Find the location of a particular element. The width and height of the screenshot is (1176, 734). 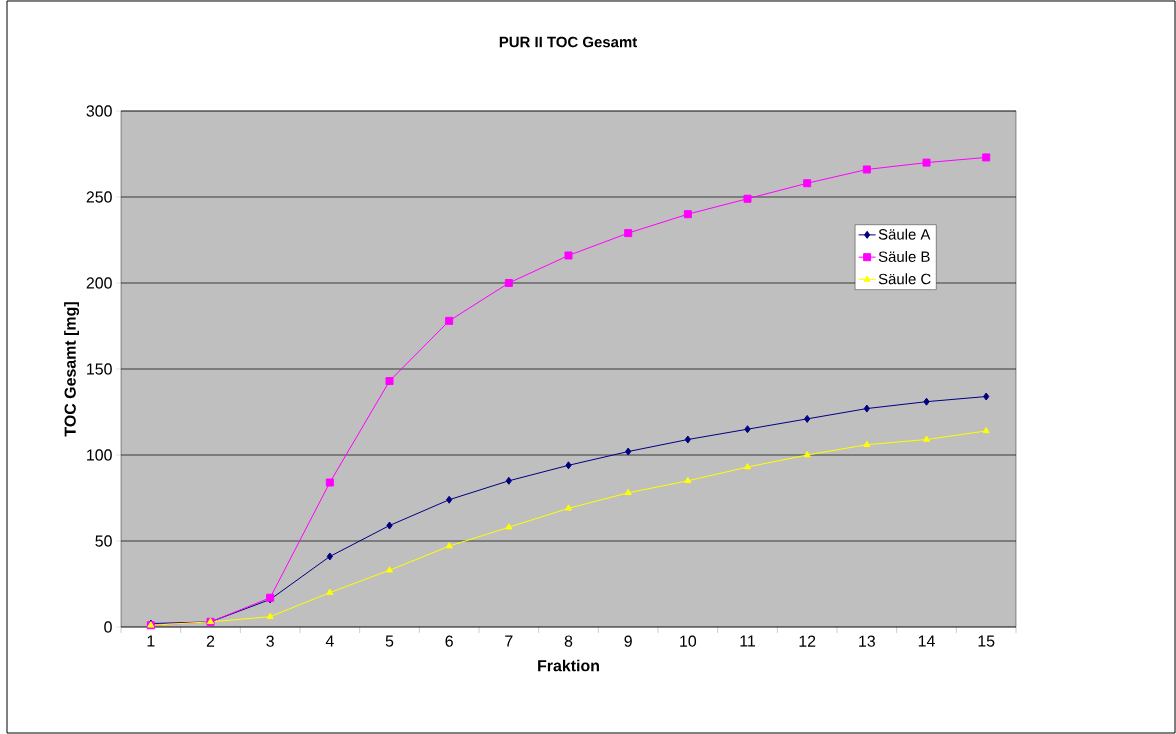

x-tick-label: 4 is located at coordinates (329, 641).